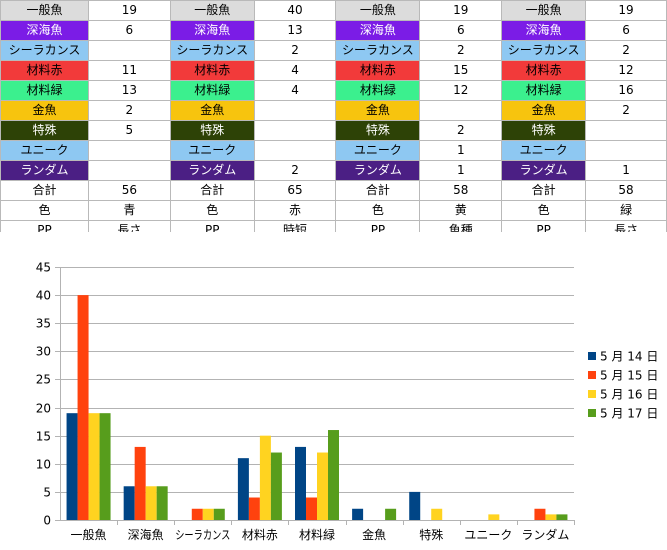  Describe the element at coordinates (129, 190) in the screenshot. I see `summary-value-cell: 56` at that location.